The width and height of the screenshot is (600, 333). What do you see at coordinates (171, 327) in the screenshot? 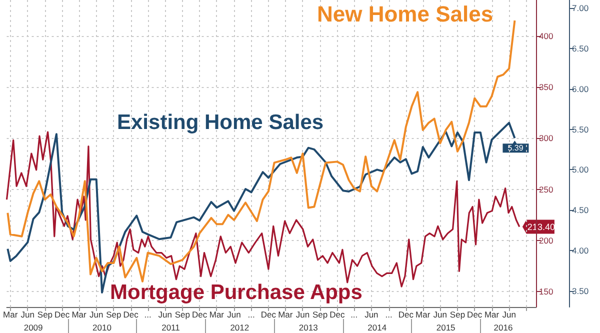
I see `x2-tick-label: 2011` at bounding box center [171, 327].